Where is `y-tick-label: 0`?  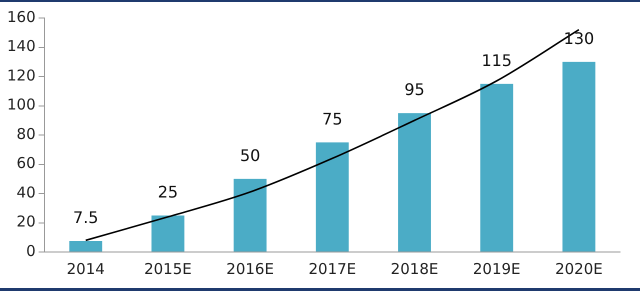
y-tick-label: 0 is located at coordinates (31, 251).